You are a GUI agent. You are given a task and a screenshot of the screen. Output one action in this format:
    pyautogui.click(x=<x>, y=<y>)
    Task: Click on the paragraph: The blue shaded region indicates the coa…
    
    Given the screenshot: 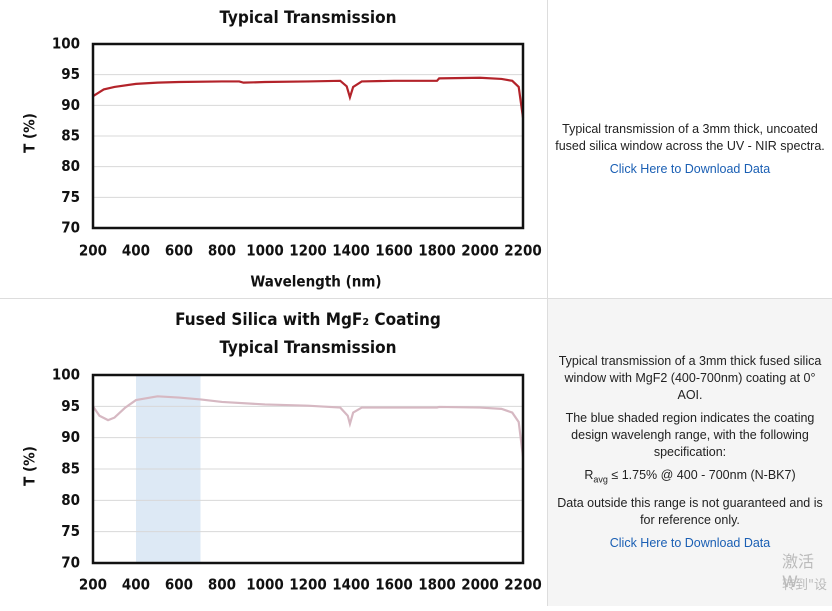 What is the action you would take?
    pyautogui.click(x=690, y=435)
    